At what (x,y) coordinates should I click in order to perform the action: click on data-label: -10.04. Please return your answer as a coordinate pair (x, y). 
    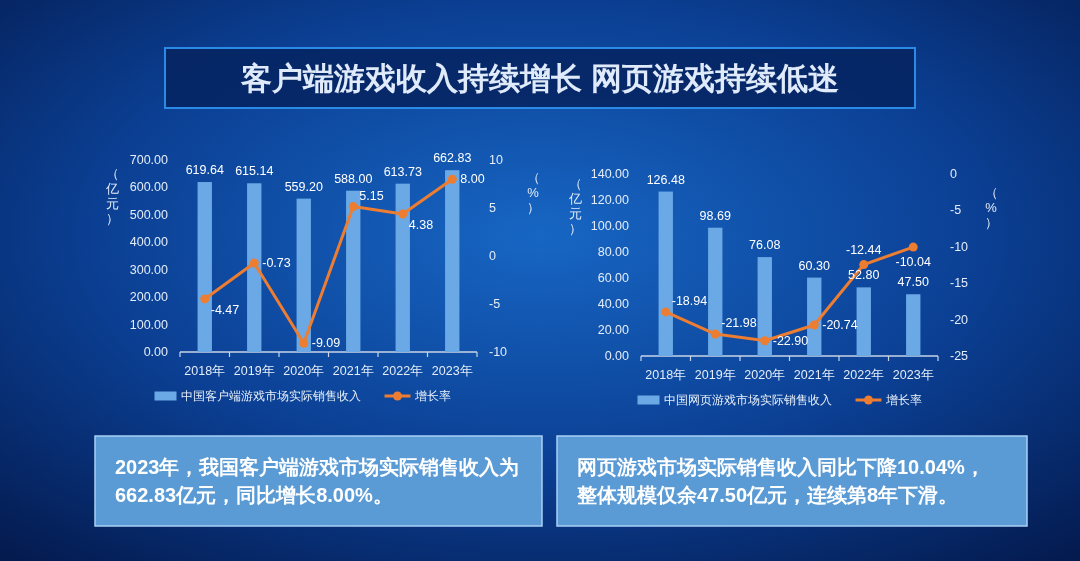
    Looking at the image, I should click on (913, 262).